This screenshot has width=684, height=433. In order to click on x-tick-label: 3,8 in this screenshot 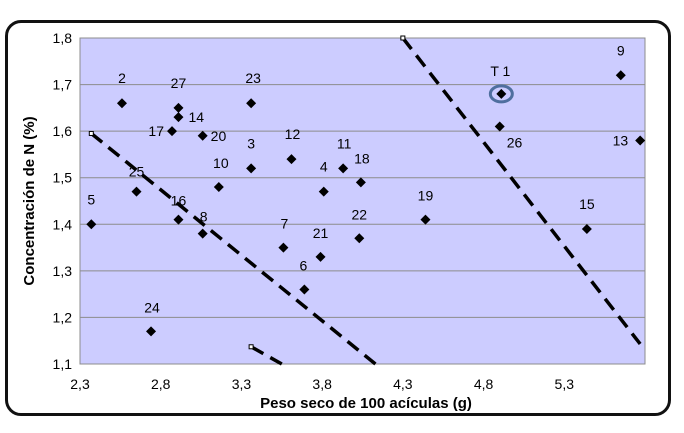, I will do `click(322, 384)`.